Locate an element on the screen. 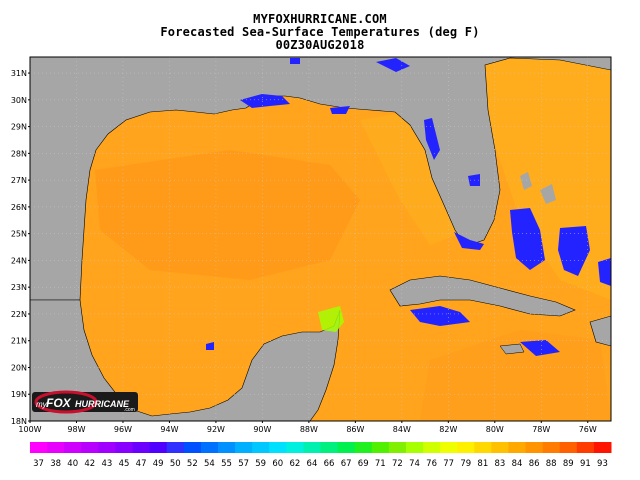 Image resolution: width=640 pixels, height=480 pixels. latitude-label: 30N is located at coordinates (19, 100).